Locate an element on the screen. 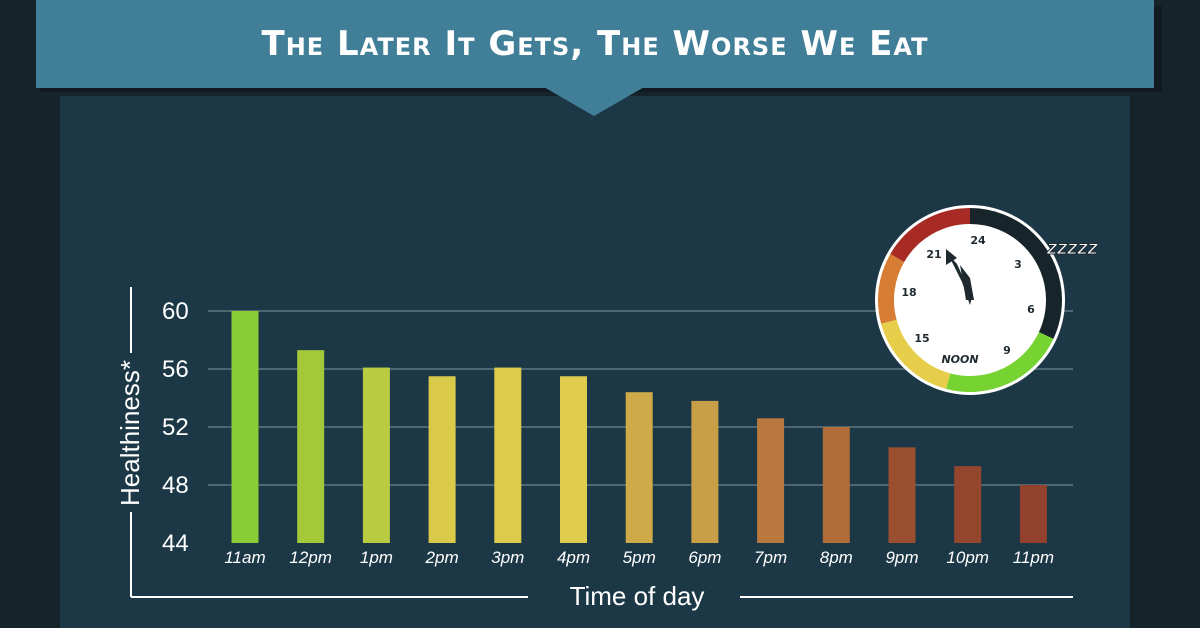 The width and height of the screenshot is (1200, 628). y-tick-label: 60 is located at coordinates (175, 311).